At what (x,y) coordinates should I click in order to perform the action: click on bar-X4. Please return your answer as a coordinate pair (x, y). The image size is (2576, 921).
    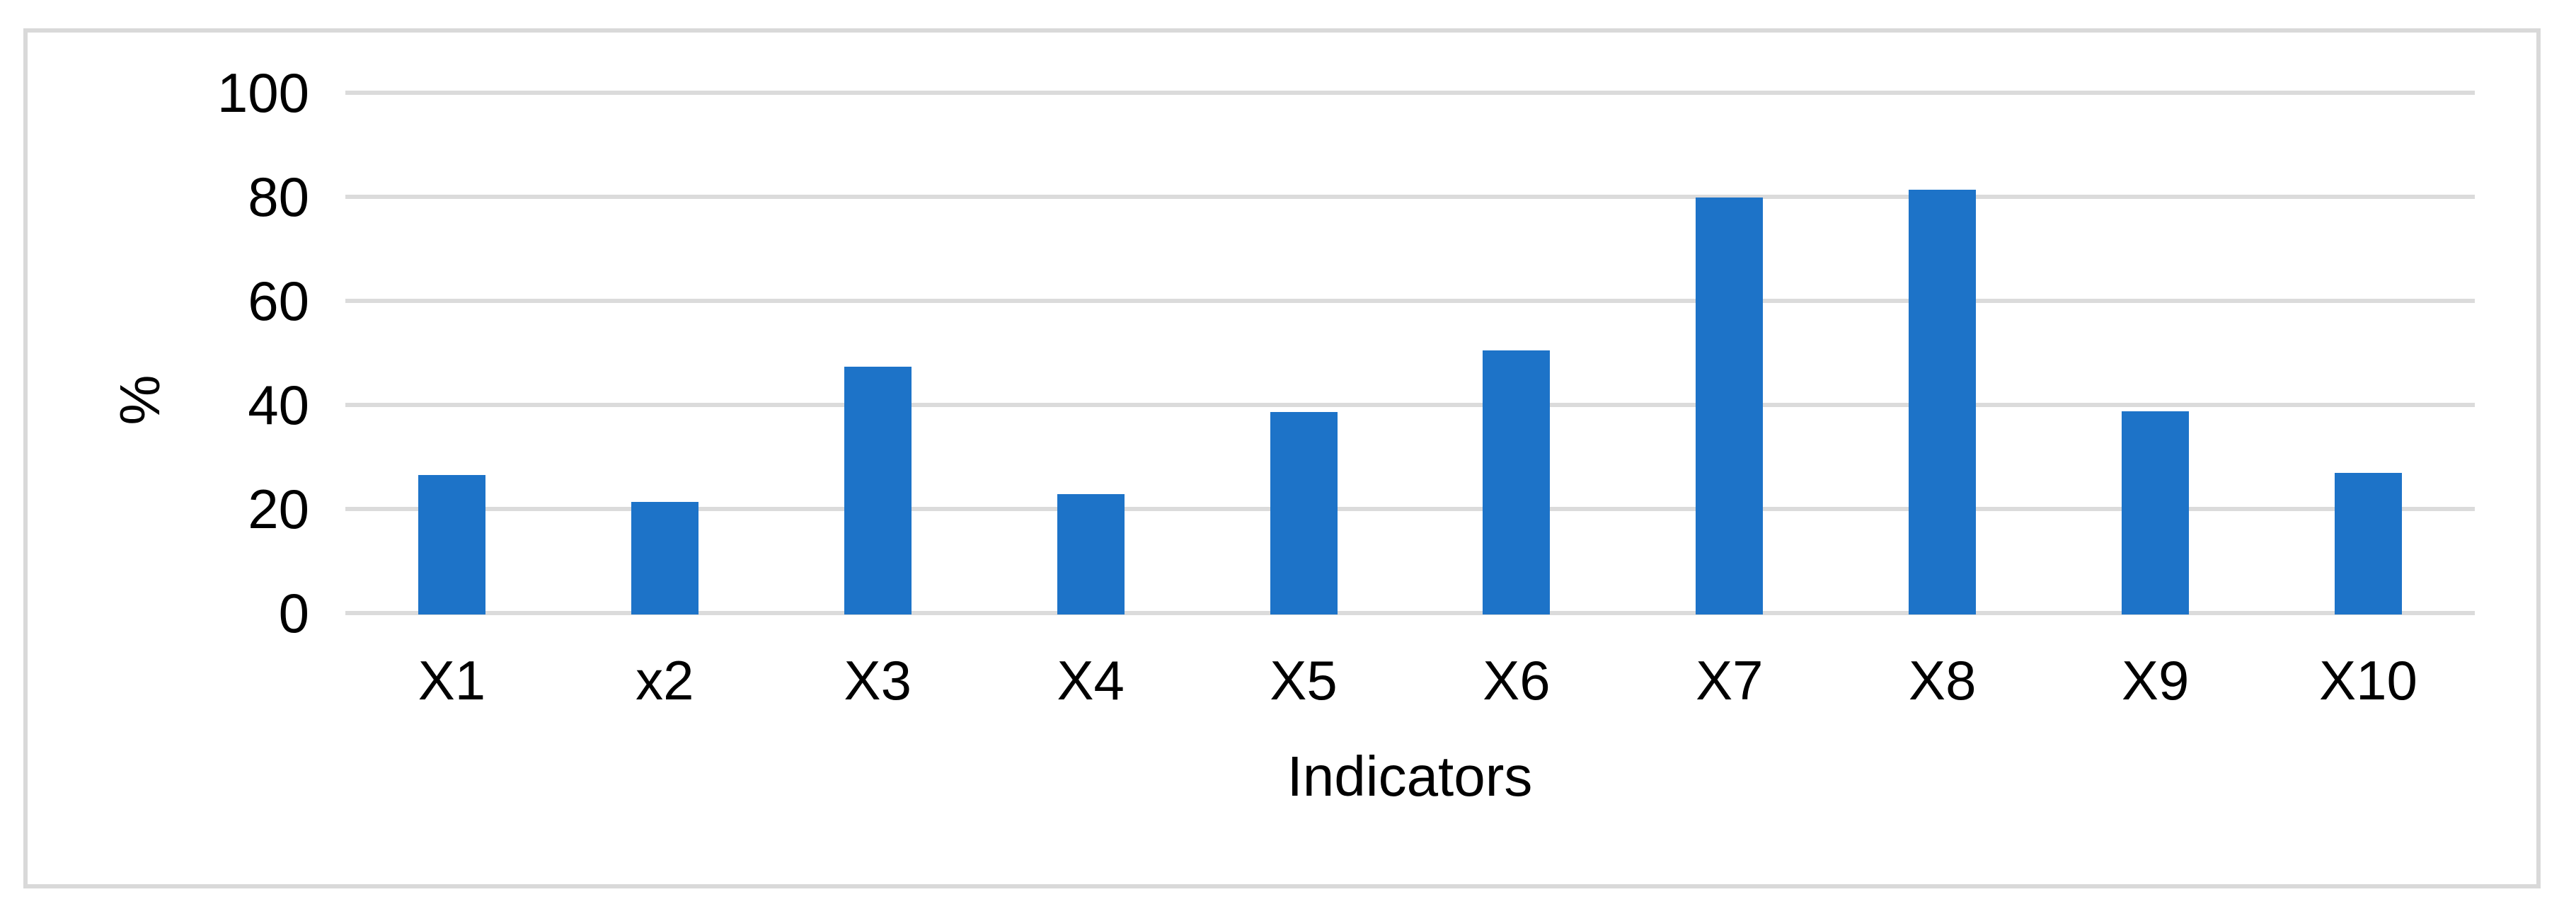
    Looking at the image, I should click on (1091, 554).